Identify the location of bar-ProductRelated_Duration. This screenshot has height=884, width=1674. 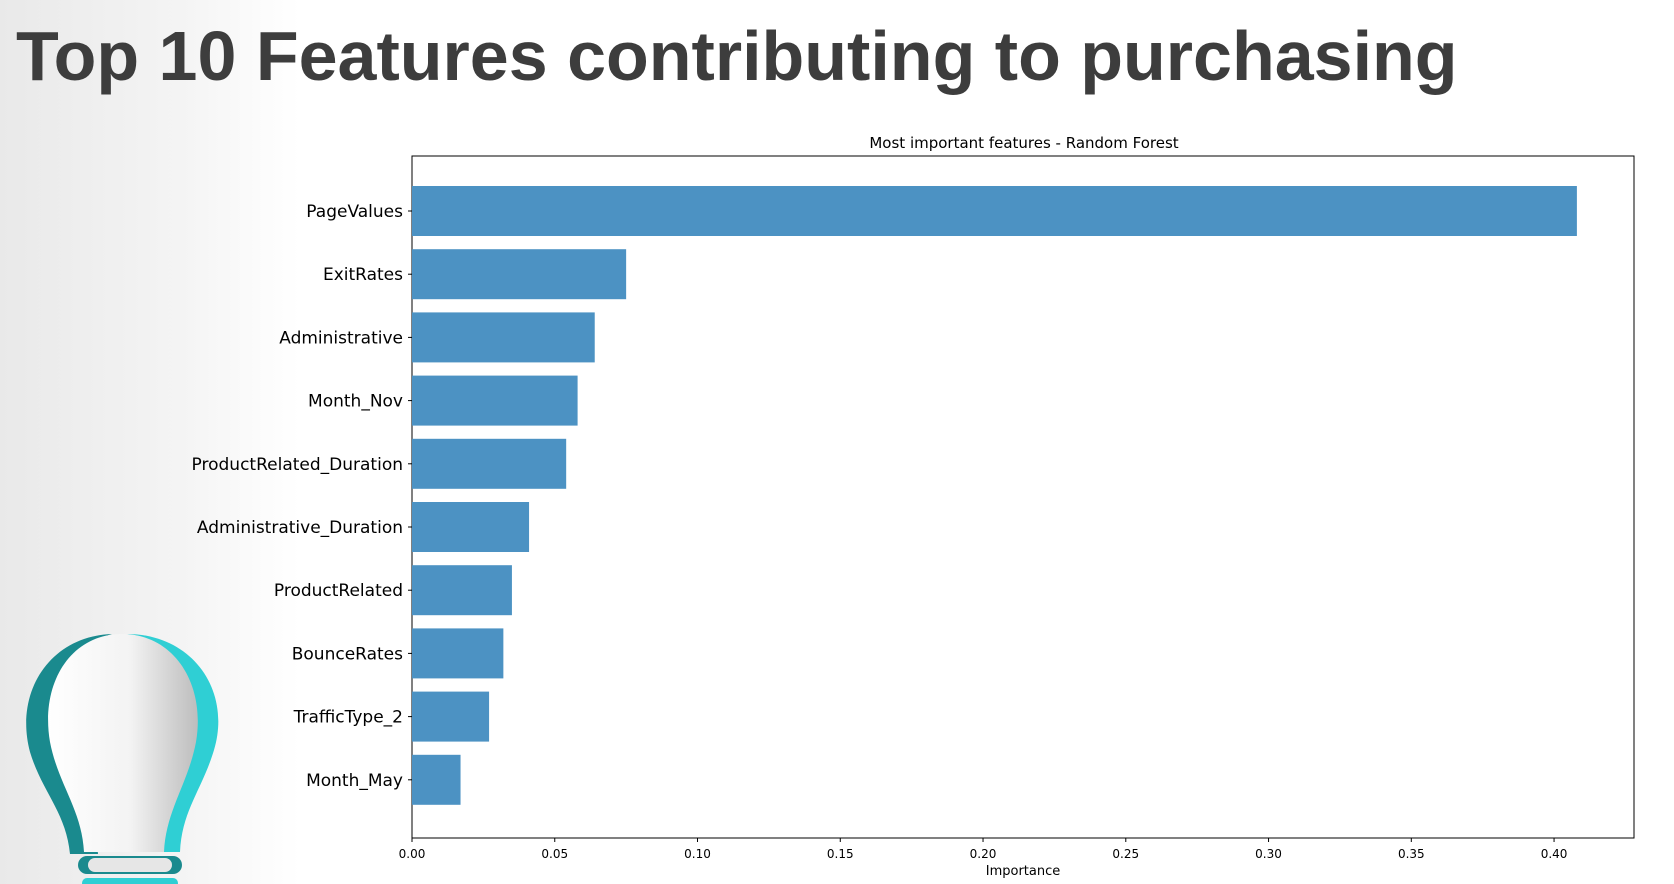
(489, 463).